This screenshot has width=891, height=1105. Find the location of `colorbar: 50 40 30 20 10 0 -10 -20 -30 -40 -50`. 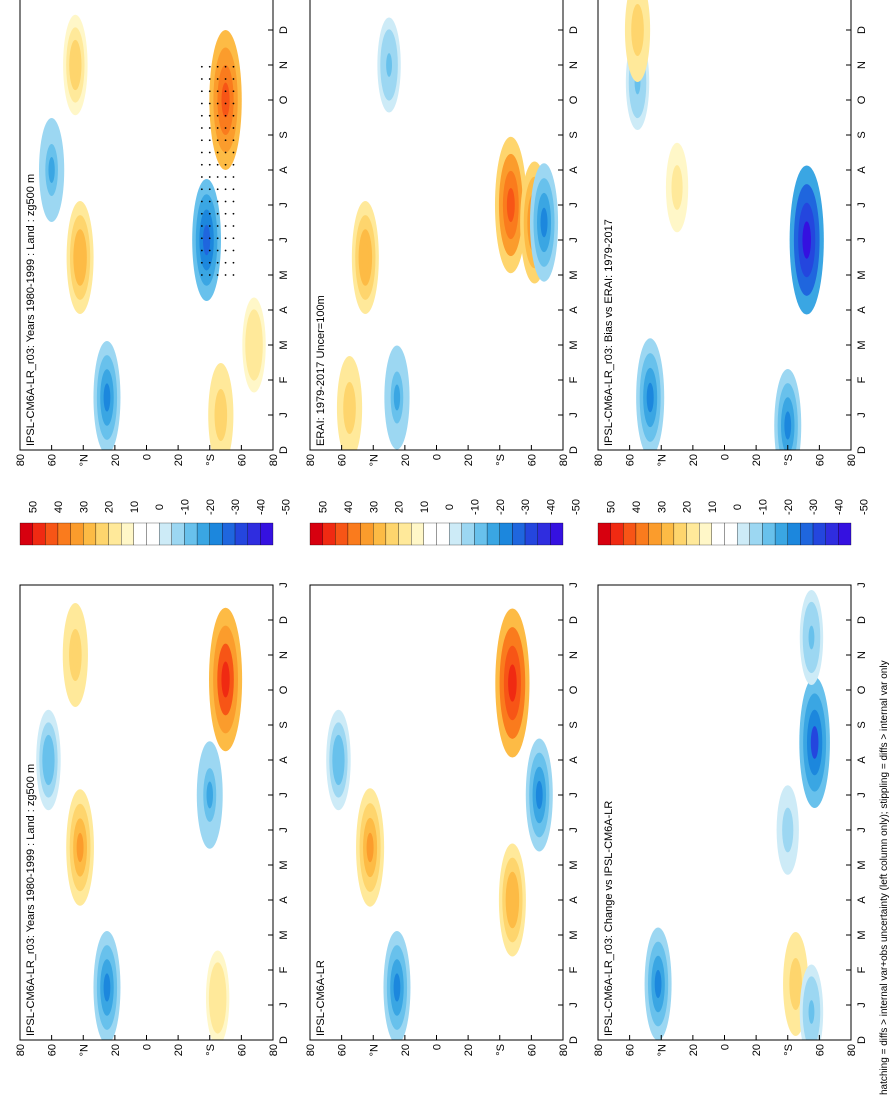

colorbar: 50 40 30 20 10 0 -10 -20 -30 -40 -50 is located at coordinates (156, 522).